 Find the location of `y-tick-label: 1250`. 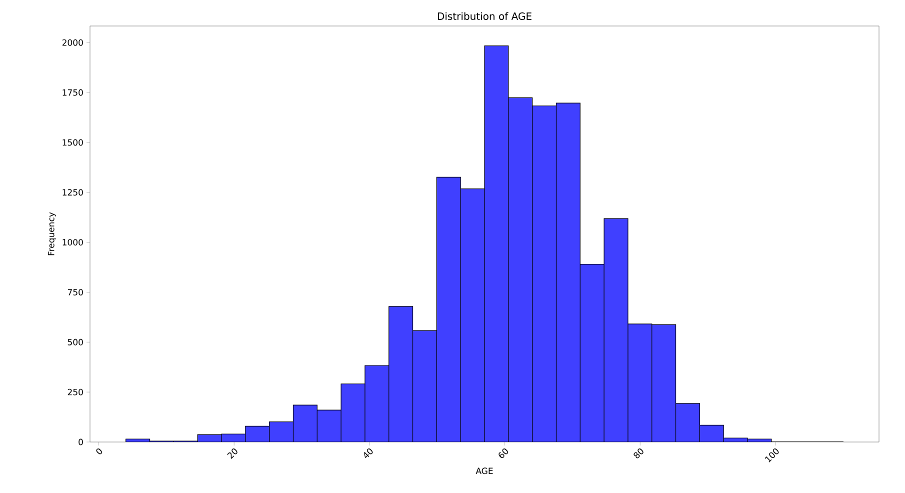

y-tick-label: 1250 is located at coordinates (72, 192).